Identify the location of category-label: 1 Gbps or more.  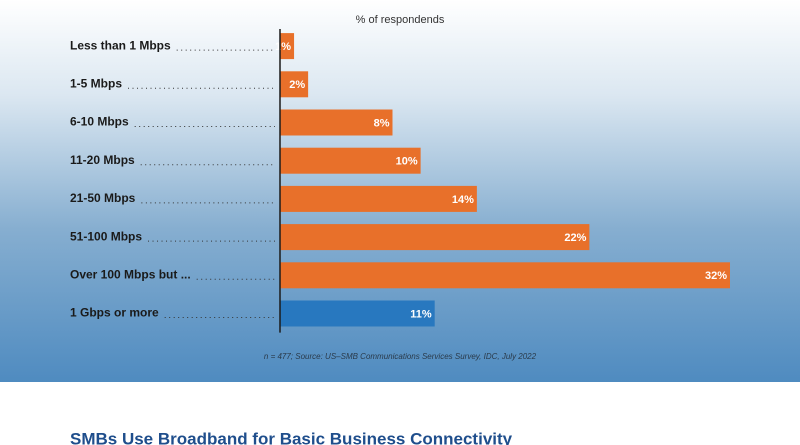
(114, 313).